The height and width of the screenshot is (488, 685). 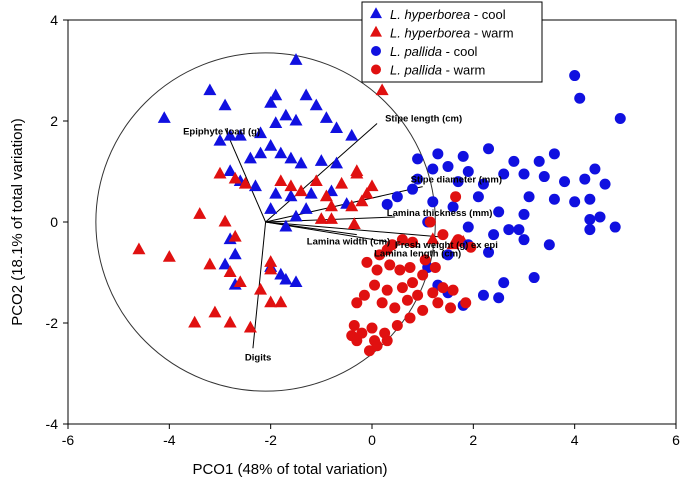 What do you see at coordinates (488, 14) in the screenshot?
I see `legend-condition: - cool` at bounding box center [488, 14].